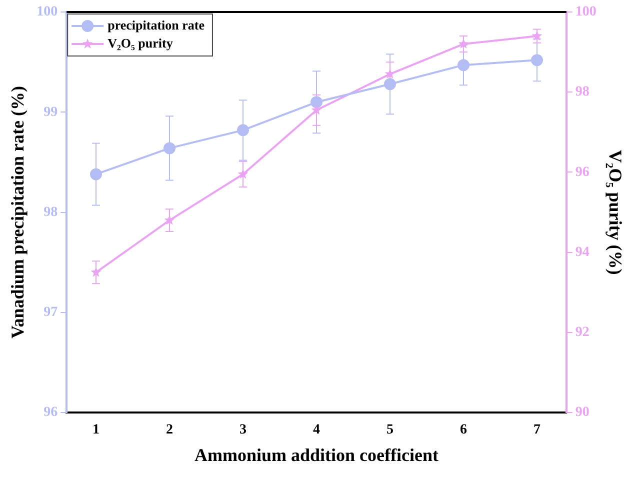 The width and height of the screenshot is (633, 477). I want to click on y2-tick-label: 98, so click(582, 92).